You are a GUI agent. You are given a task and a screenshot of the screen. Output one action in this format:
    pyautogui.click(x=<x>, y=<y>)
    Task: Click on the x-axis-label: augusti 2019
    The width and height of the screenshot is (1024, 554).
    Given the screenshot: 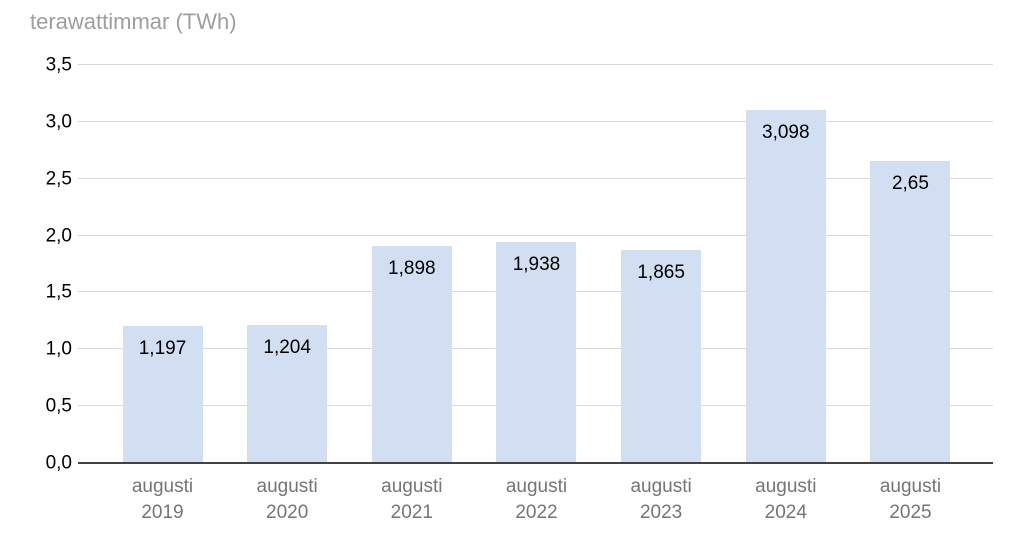 What is the action you would take?
    pyautogui.click(x=163, y=500)
    